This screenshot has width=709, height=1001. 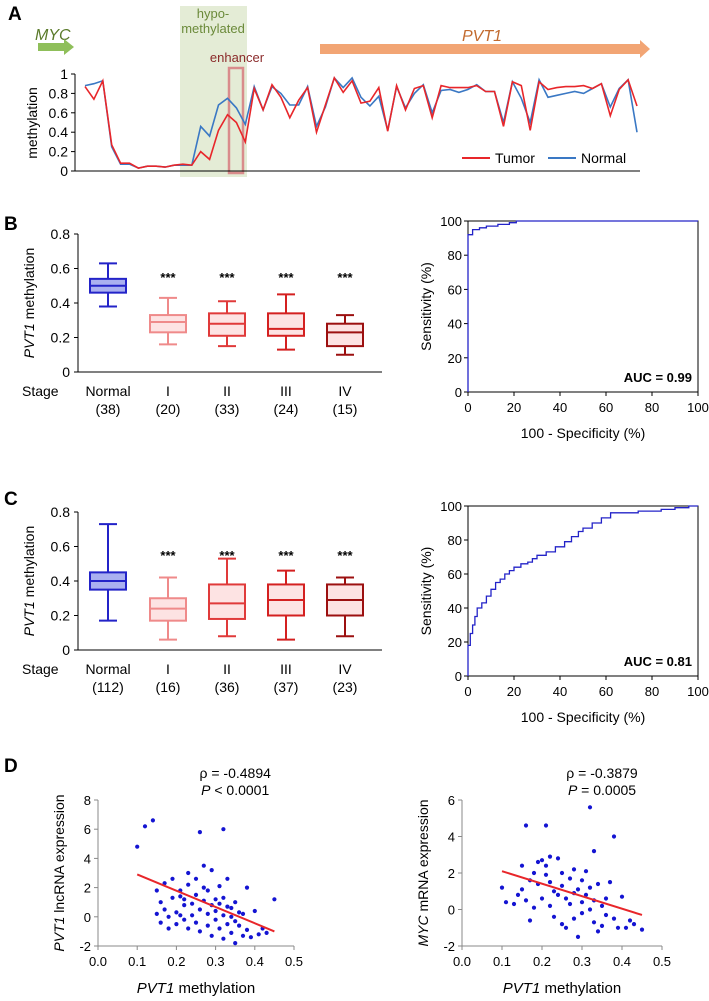 What do you see at coordinates (286, 687) in the screenshot?
I see `group-n-label: (37)` at bounding box center [286, 687].